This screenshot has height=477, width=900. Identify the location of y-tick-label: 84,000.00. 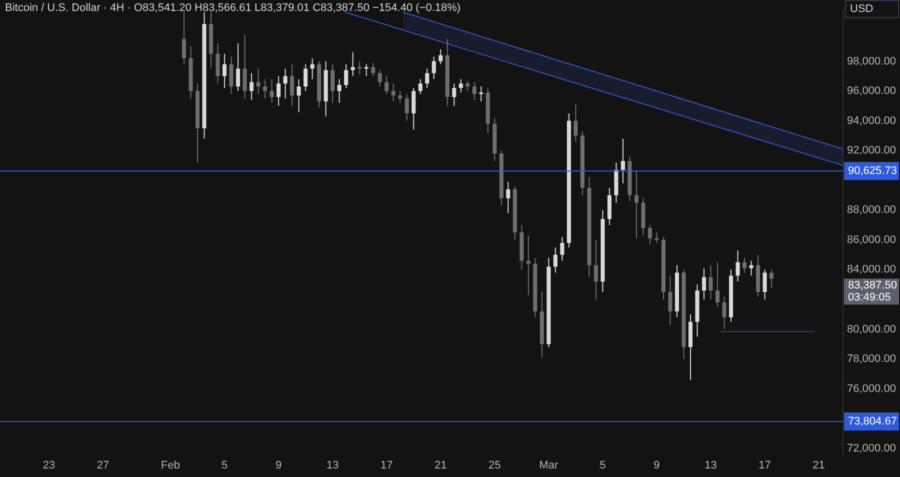
(871, 270).